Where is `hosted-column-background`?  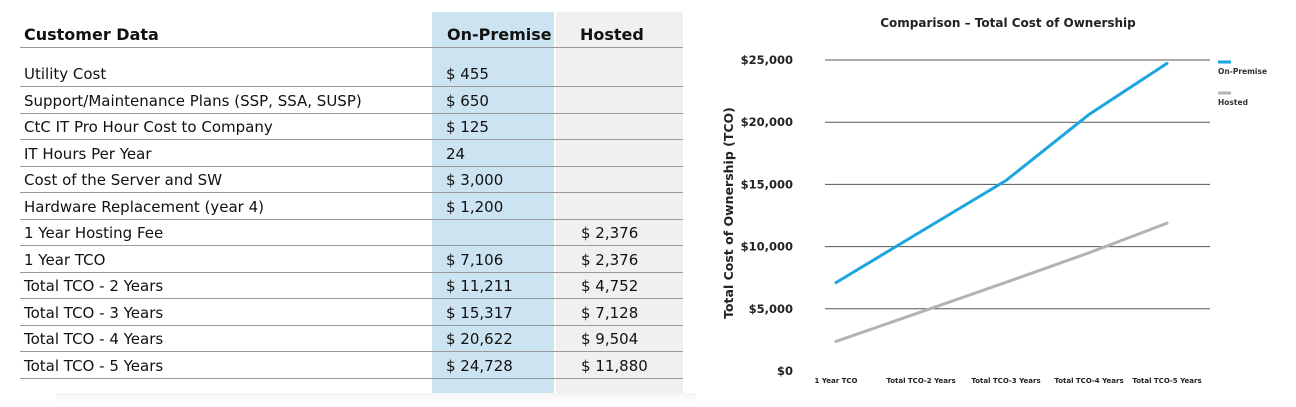
hosted-column-background is located at coordinates (619, 203).